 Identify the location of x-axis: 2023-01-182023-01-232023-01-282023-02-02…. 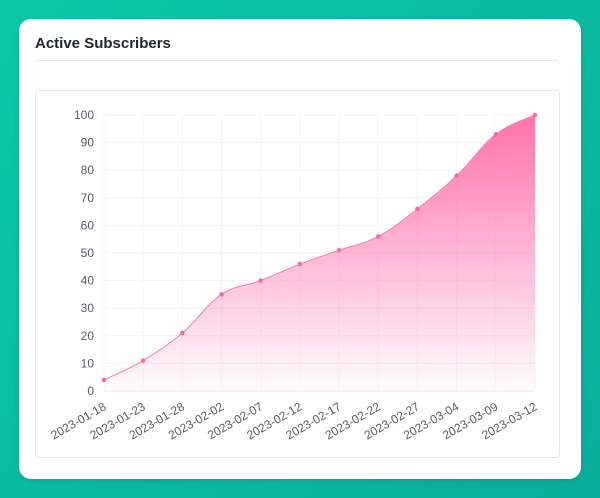
(293, 420).